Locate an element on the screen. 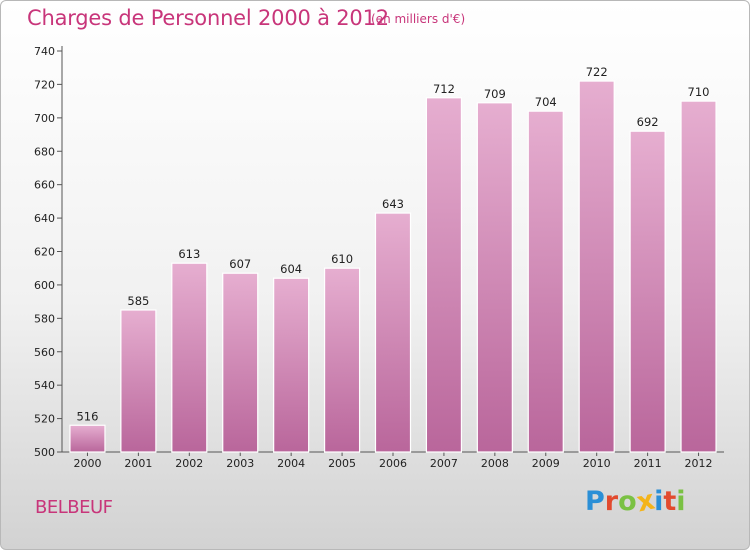  y-tick-label: 580 is located at coordinates (44, 318).